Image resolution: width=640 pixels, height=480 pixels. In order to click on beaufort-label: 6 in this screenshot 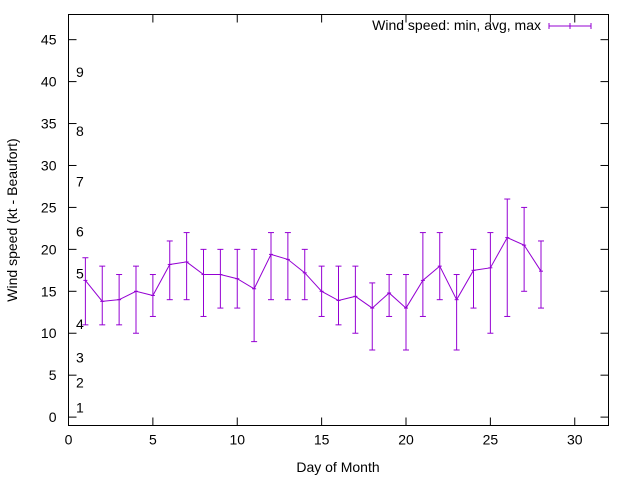, I will do `click(80, 232)`.